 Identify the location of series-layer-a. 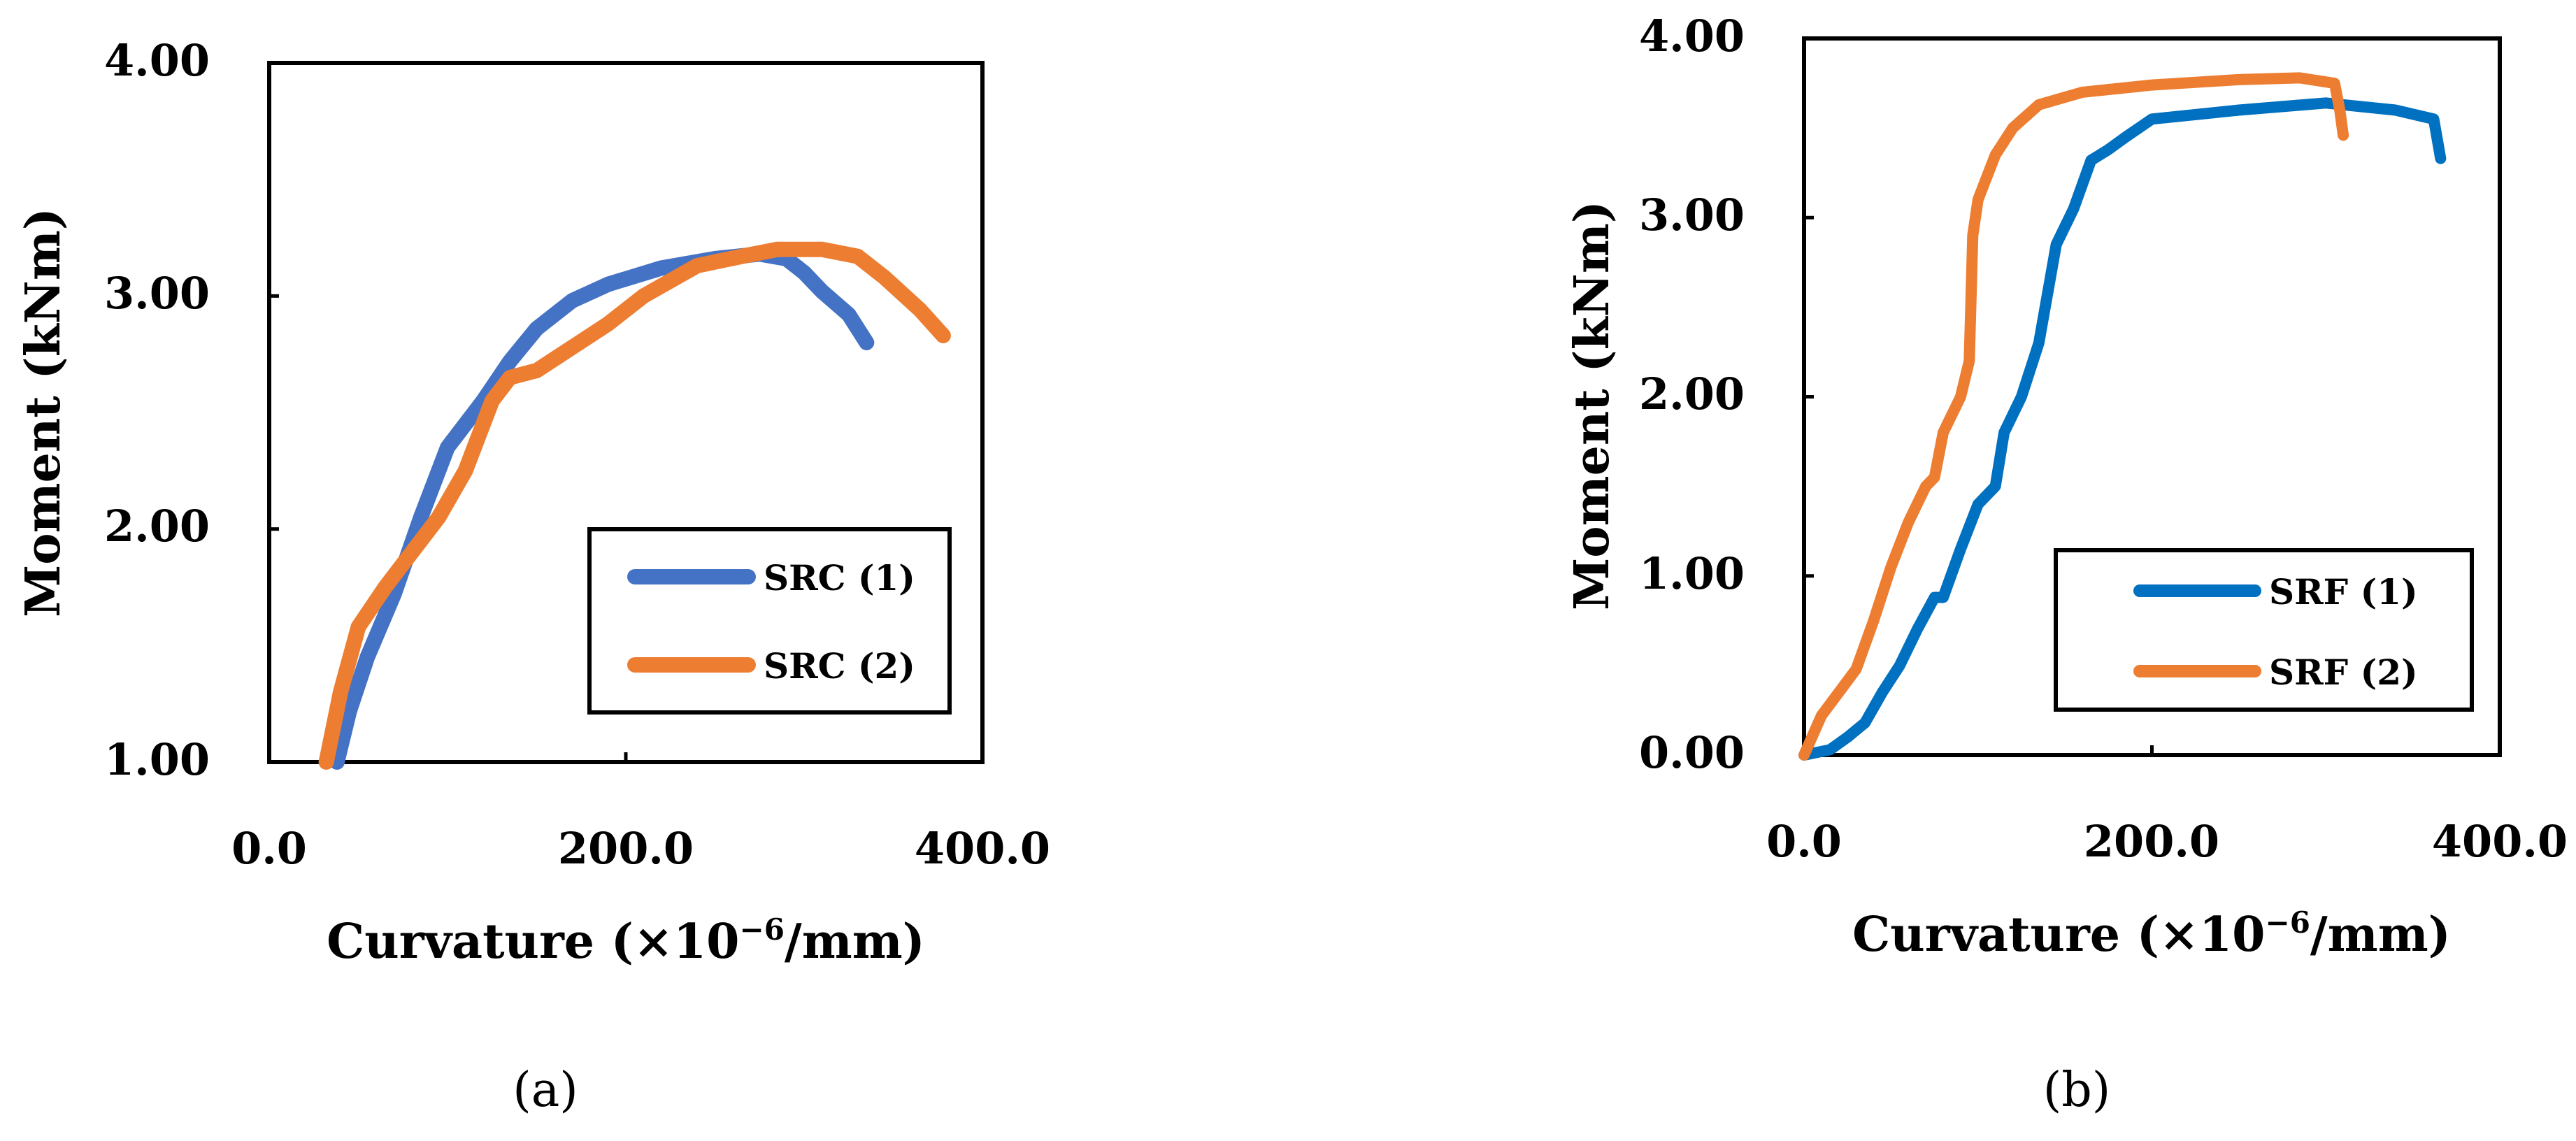
(634, 505).